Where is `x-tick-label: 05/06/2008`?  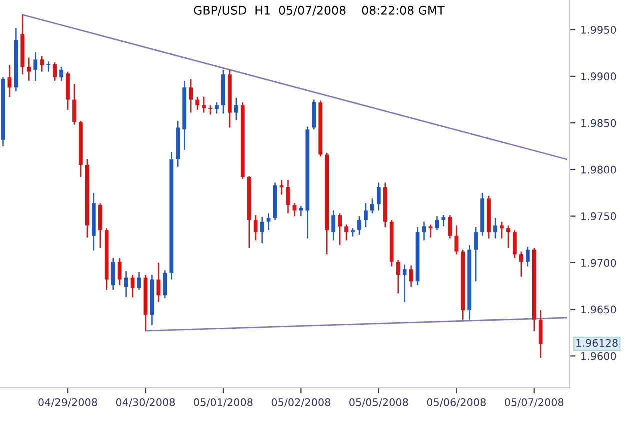 x-tick-label: 05/06/2008 is located at coordinates (456, 403).